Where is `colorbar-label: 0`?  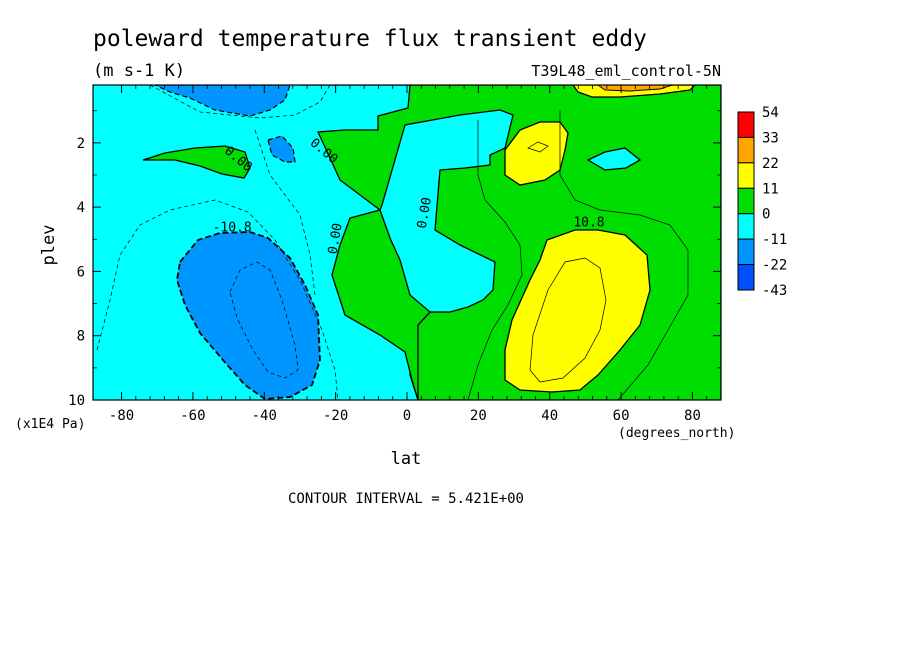 colorbar-label: 0 is located at coordinates (766, 215).